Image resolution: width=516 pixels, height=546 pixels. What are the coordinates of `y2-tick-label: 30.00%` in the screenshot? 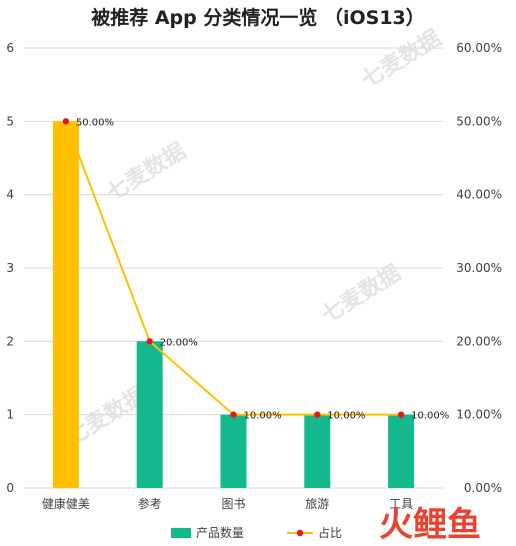 It's located at (479, 268).